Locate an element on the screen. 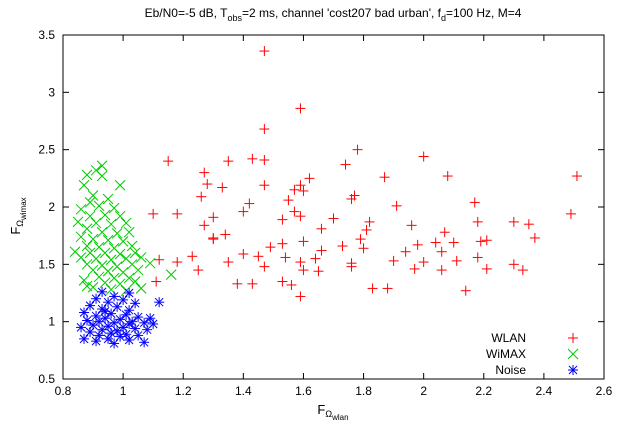 The width and height of the screenshot is (638, 425). y-axis-title-subsub: wimax is located at coordinates (23, 209).